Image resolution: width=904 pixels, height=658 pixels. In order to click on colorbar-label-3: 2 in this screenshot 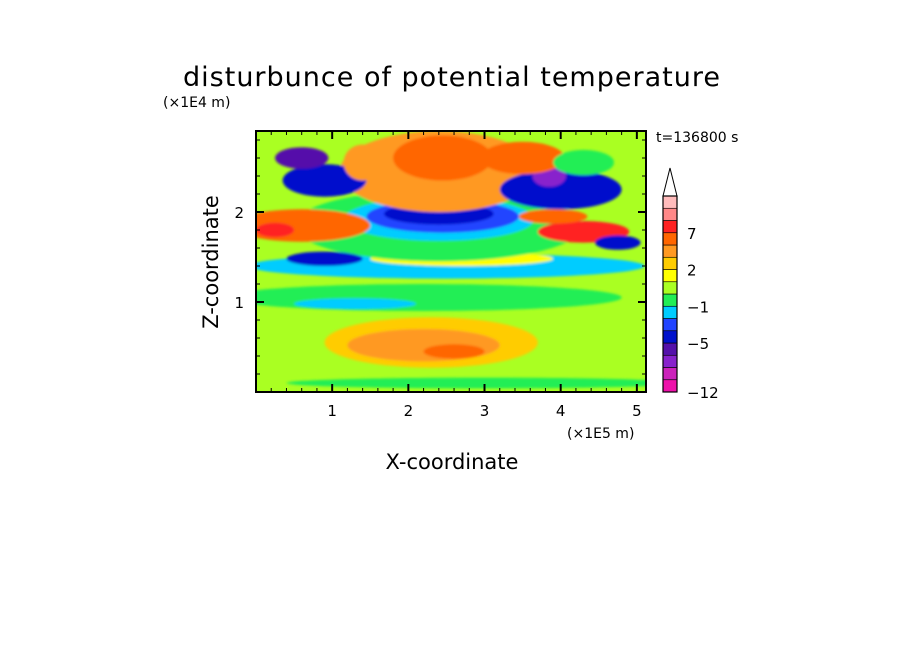, I will do `click(692, 271)`.